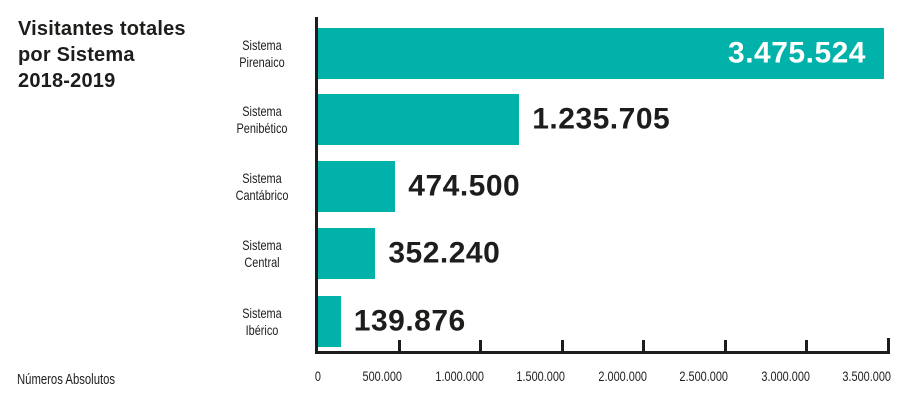 Image resolution: width=900 pixels, height=416 pixels. Describe the element at coordinates (602, 352) in the screenshot. I see `x-axis-line` at that location.